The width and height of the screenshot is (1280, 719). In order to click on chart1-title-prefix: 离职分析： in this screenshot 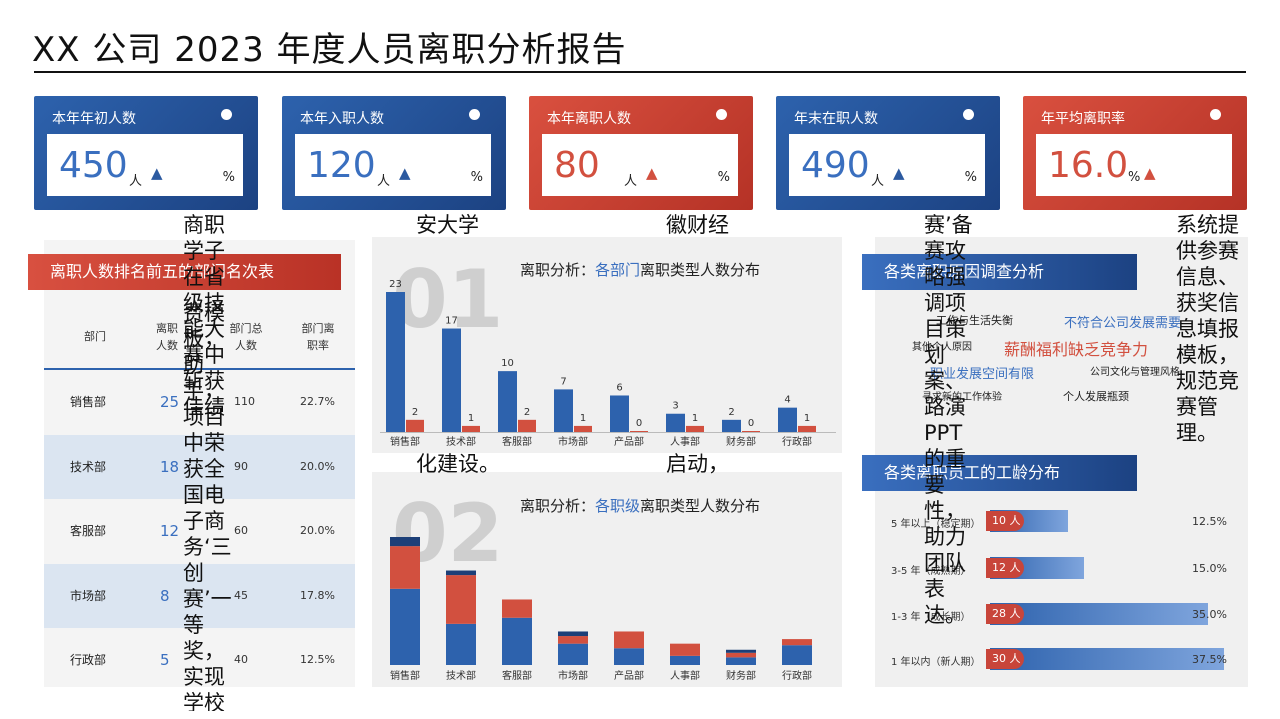, I will do `click(558, 270)`.